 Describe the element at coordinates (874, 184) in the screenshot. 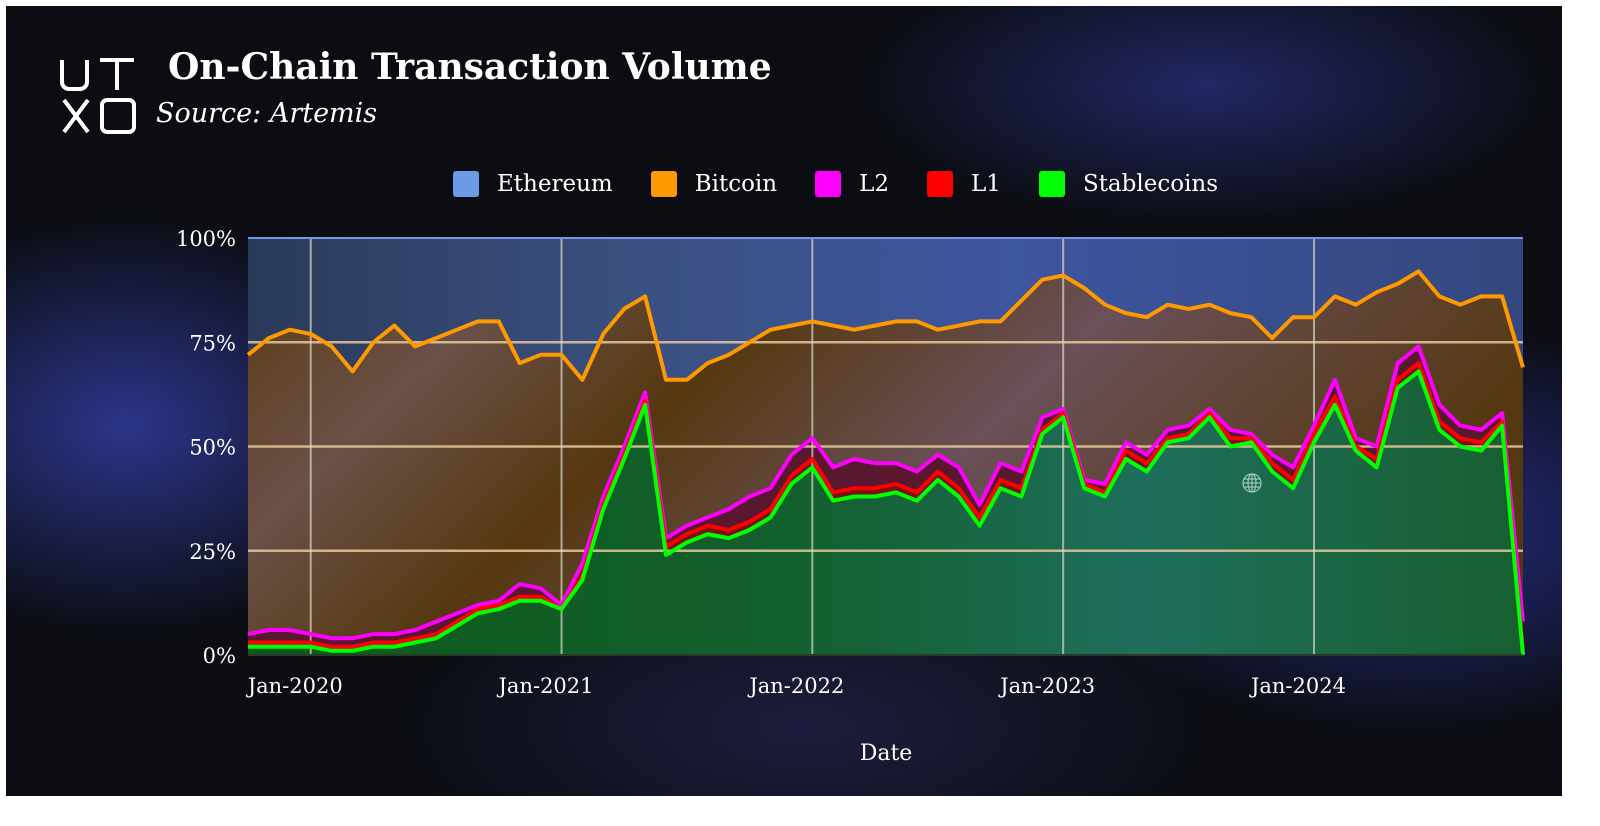

I see `legend-label: L2` at that location.